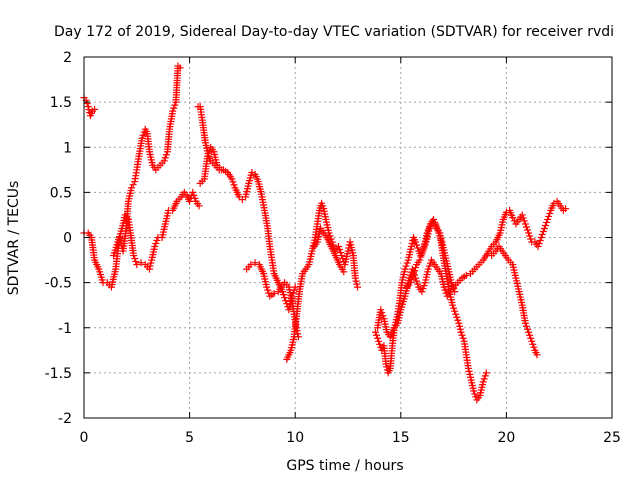 The width and height of the screenshot is (640, 480). I want to click on x-tick-label: 15, so click(401, 438).